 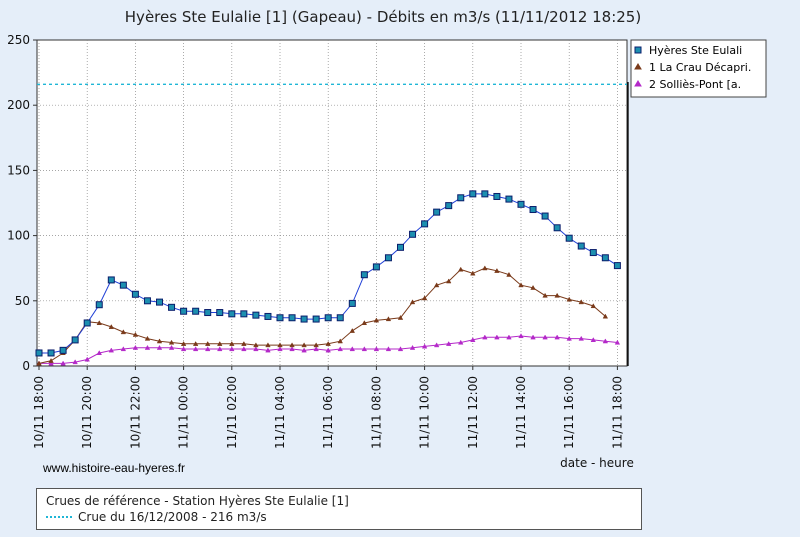 What do you see at coordinates (18, 105) in the screenshot?
I see `y-tick-label: 200` at bounding box center [18, 105].